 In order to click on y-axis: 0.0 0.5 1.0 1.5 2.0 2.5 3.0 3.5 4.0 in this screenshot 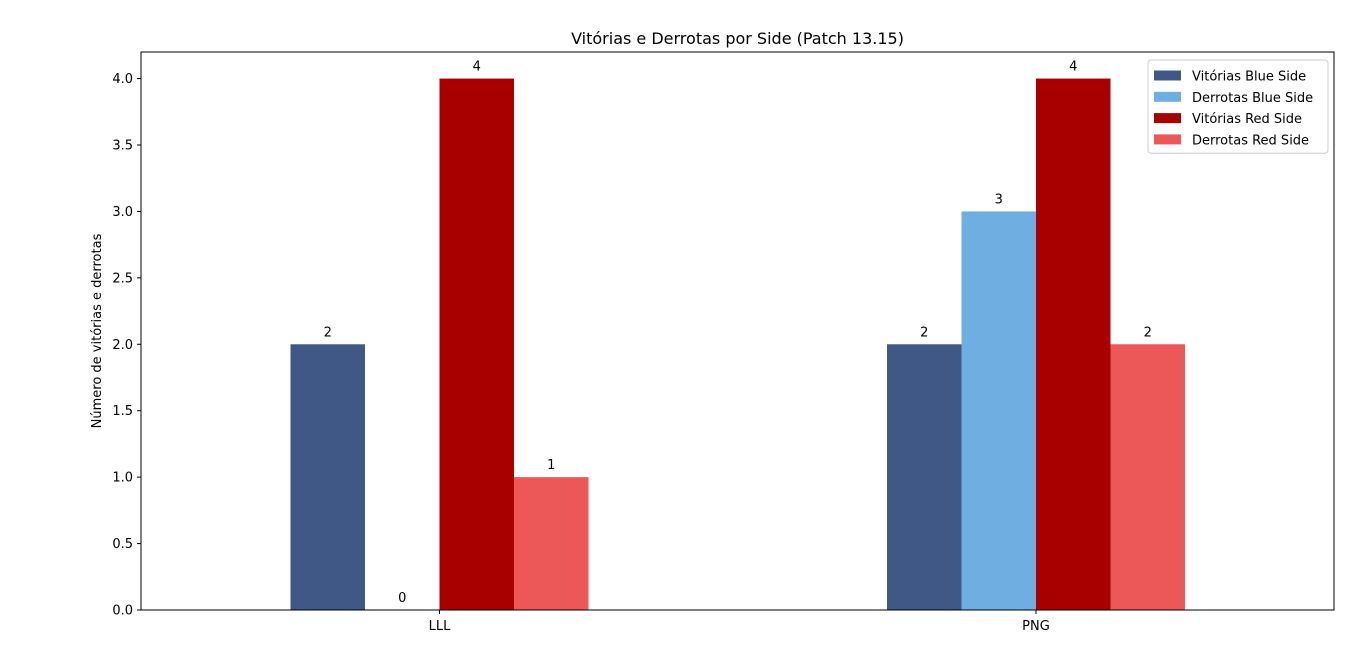, I will do `click(126, 345)`.